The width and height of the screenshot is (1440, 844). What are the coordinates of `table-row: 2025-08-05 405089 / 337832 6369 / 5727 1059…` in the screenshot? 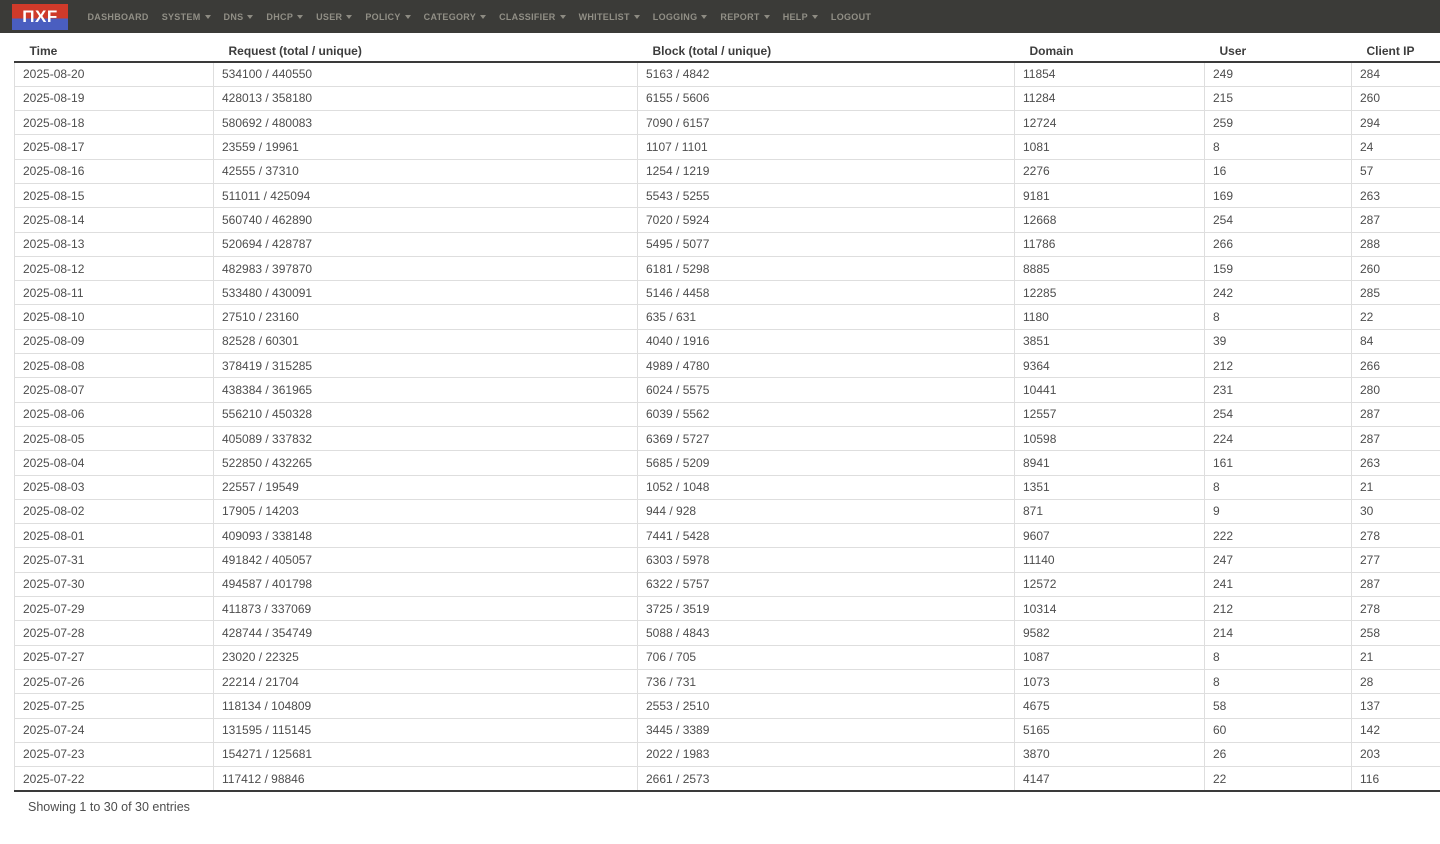 It's located at (727, 439).